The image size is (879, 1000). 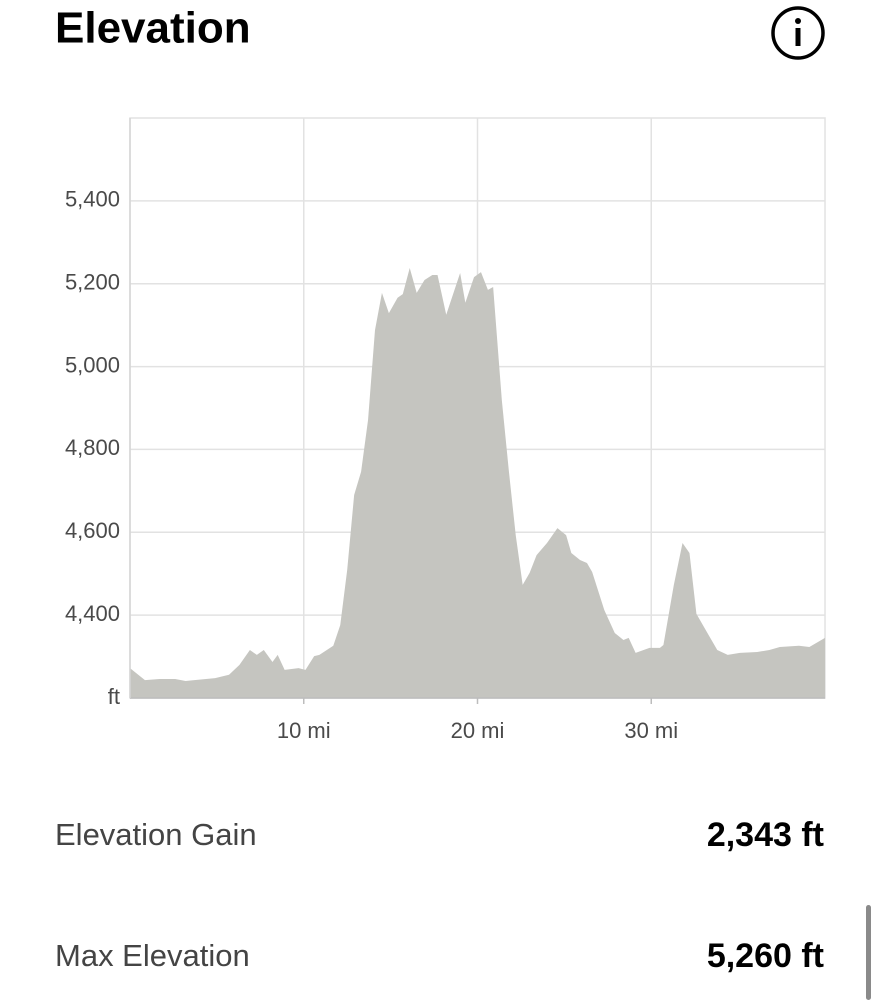 What do you see at coordinates (798, 33) in the screenshot?
I see `info-button` at bounding box center [798, 33].